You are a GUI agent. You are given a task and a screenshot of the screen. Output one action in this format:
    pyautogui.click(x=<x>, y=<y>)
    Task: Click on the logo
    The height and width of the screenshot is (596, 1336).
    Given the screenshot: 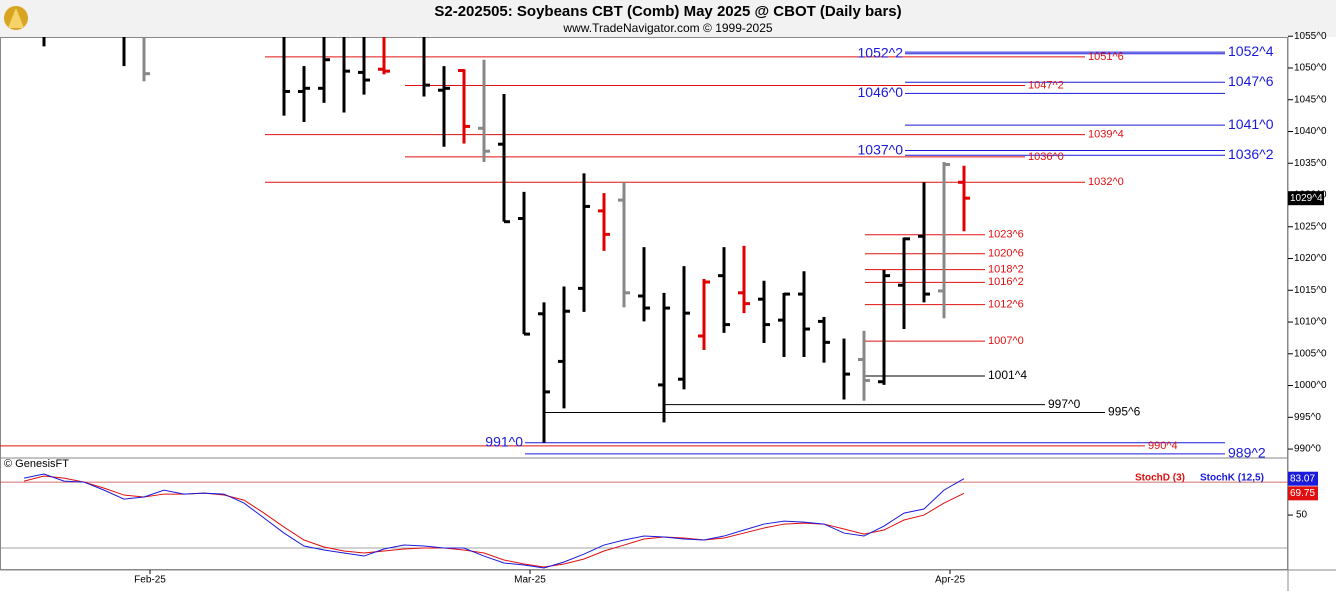 What is the action you would take?
    pyautogui.click(x=16, y=18)
    